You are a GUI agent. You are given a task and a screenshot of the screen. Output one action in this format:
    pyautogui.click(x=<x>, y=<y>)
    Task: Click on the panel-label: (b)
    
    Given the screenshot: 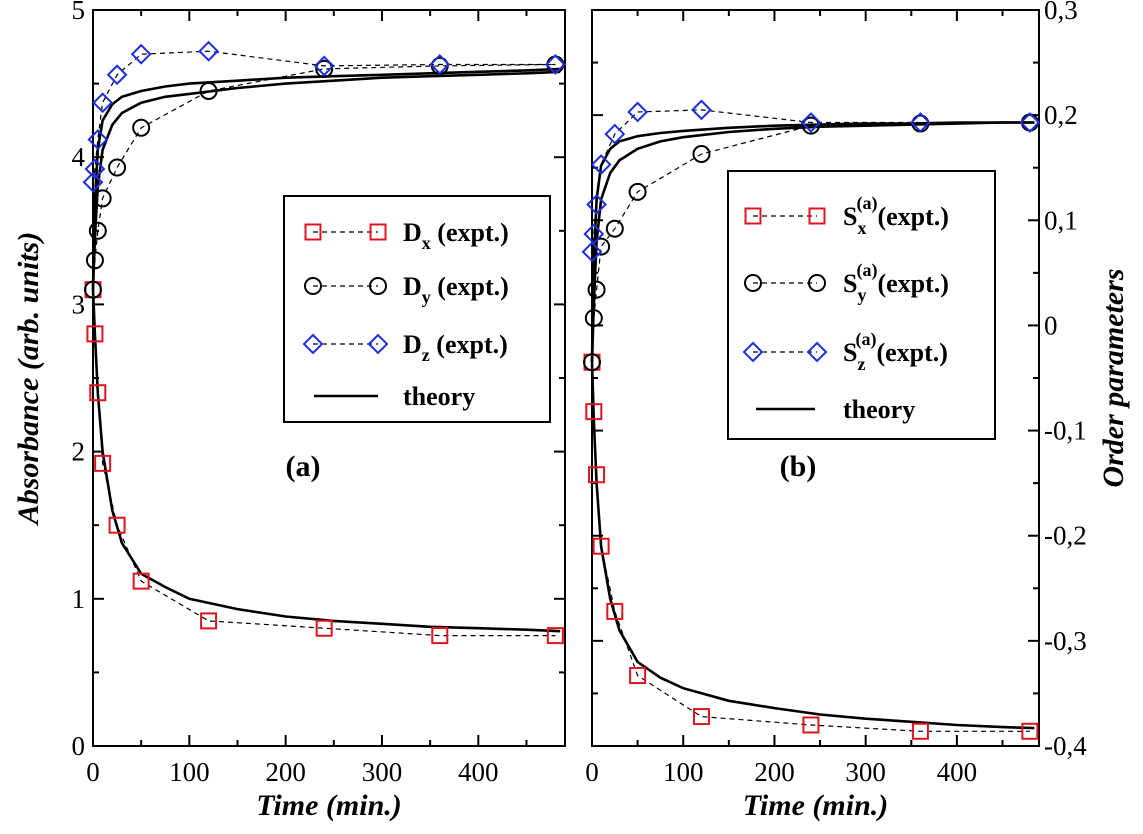 What is the action you would take?
    pyautogui.click(x=798, y=466)
    